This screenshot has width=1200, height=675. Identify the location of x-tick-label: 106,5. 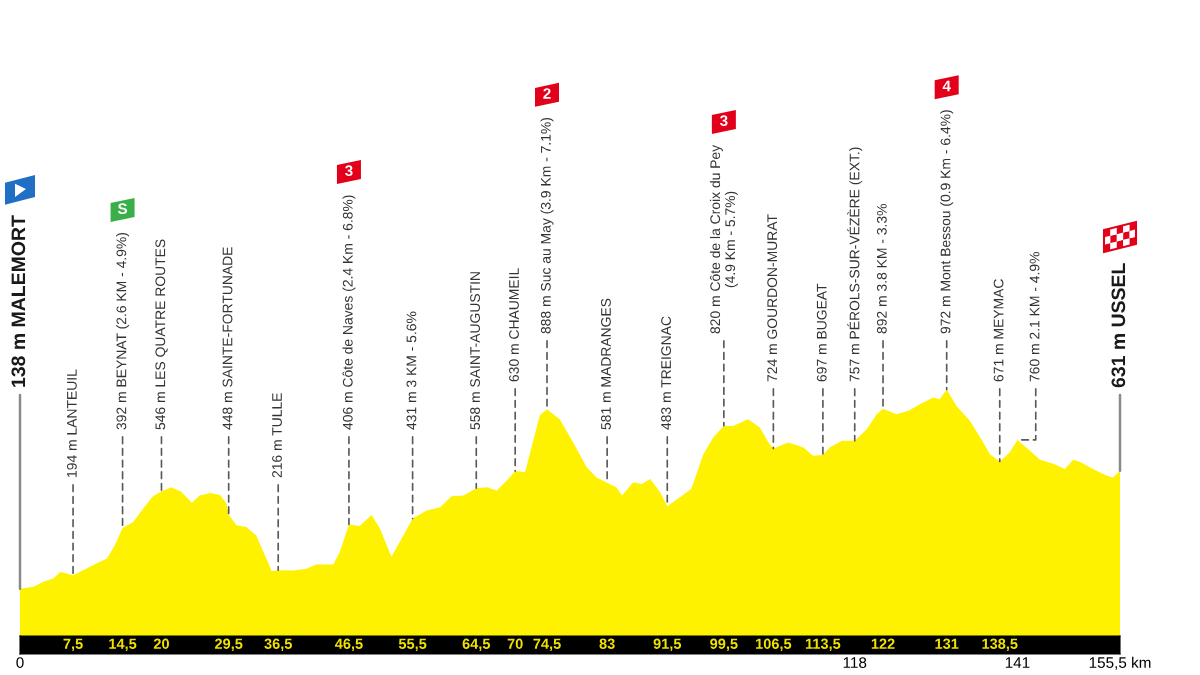
(774, 645).